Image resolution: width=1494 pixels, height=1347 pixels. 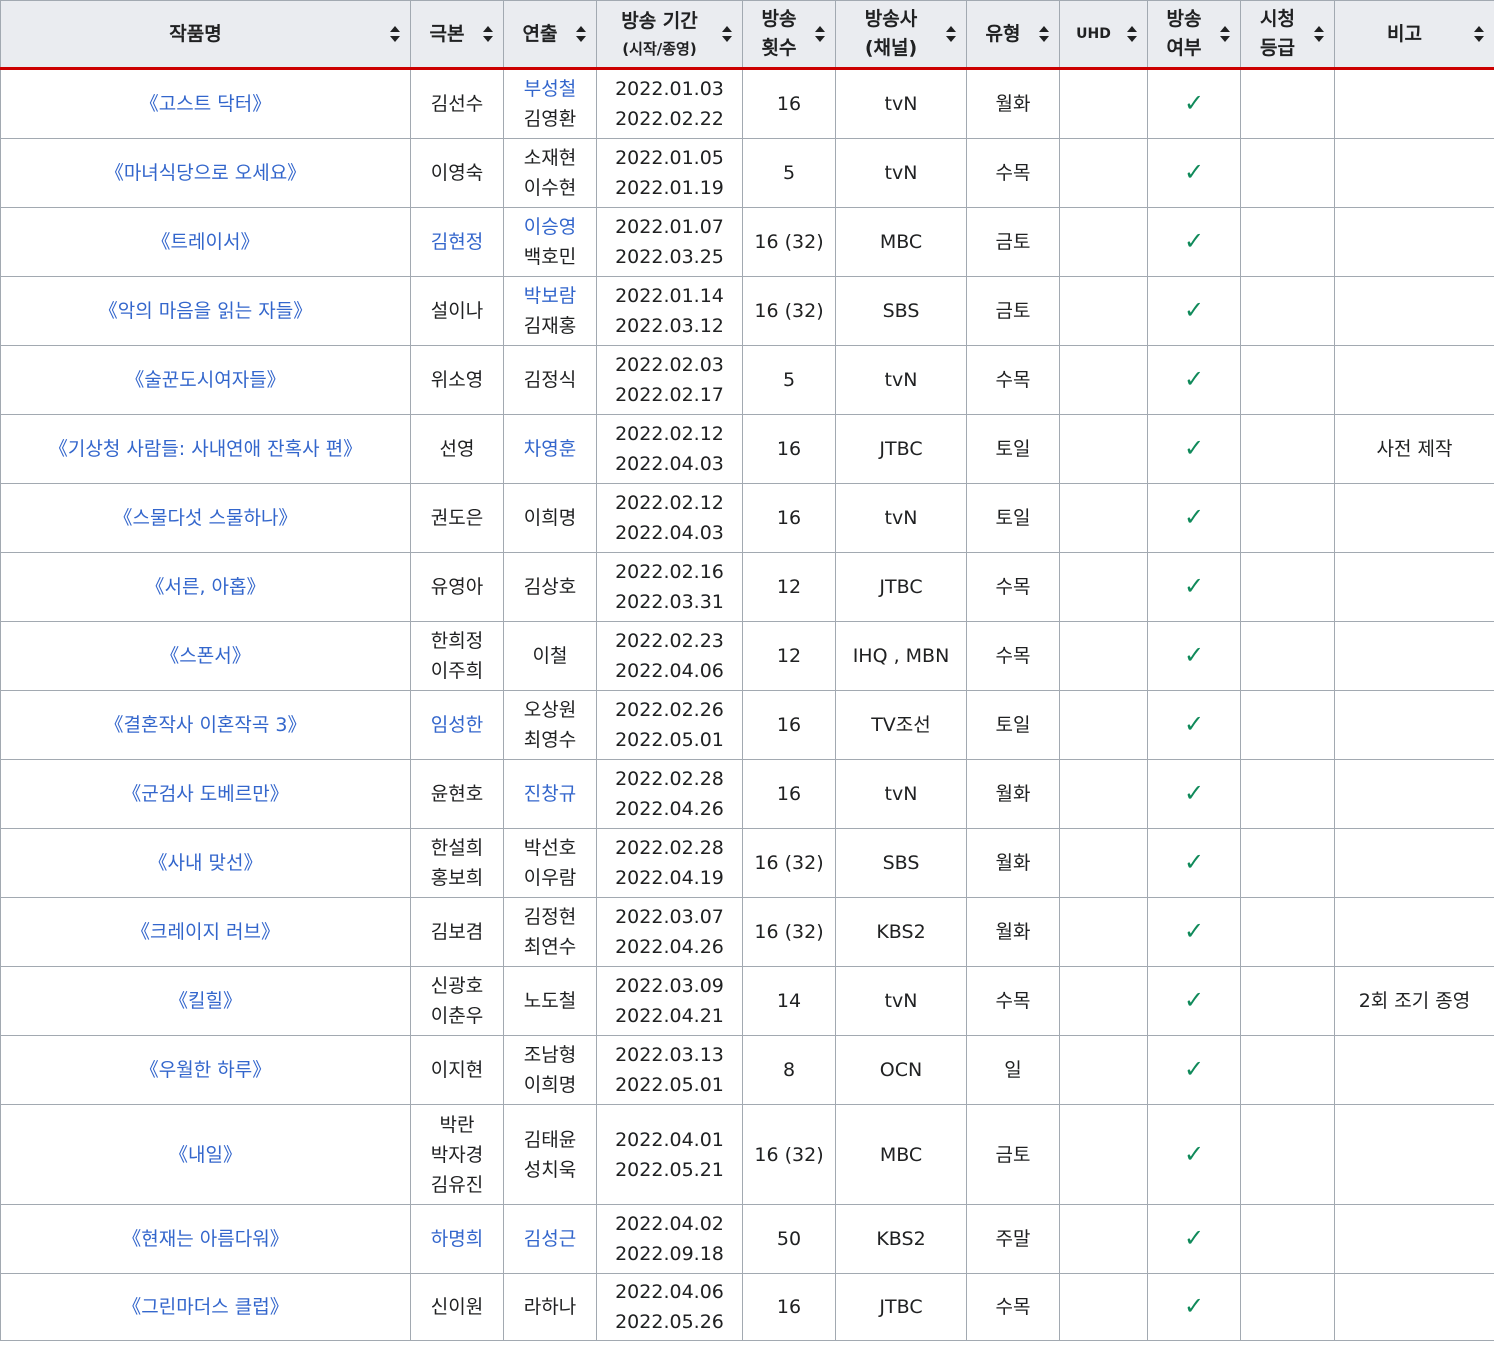 What do you see at coordinates (205, 1307) in the screenshot?
I see `drama-title-link: 《그린마더스 클럽》` at bounding box center [205, 1307].